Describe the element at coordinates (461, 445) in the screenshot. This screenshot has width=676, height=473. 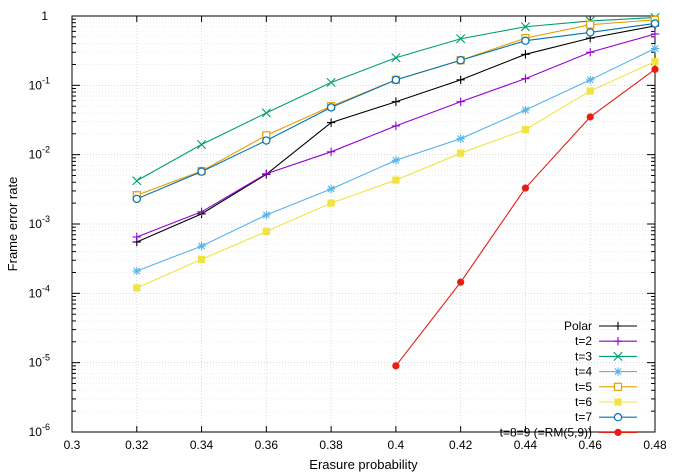
I see `x-tick-label: 0.42` at that location.